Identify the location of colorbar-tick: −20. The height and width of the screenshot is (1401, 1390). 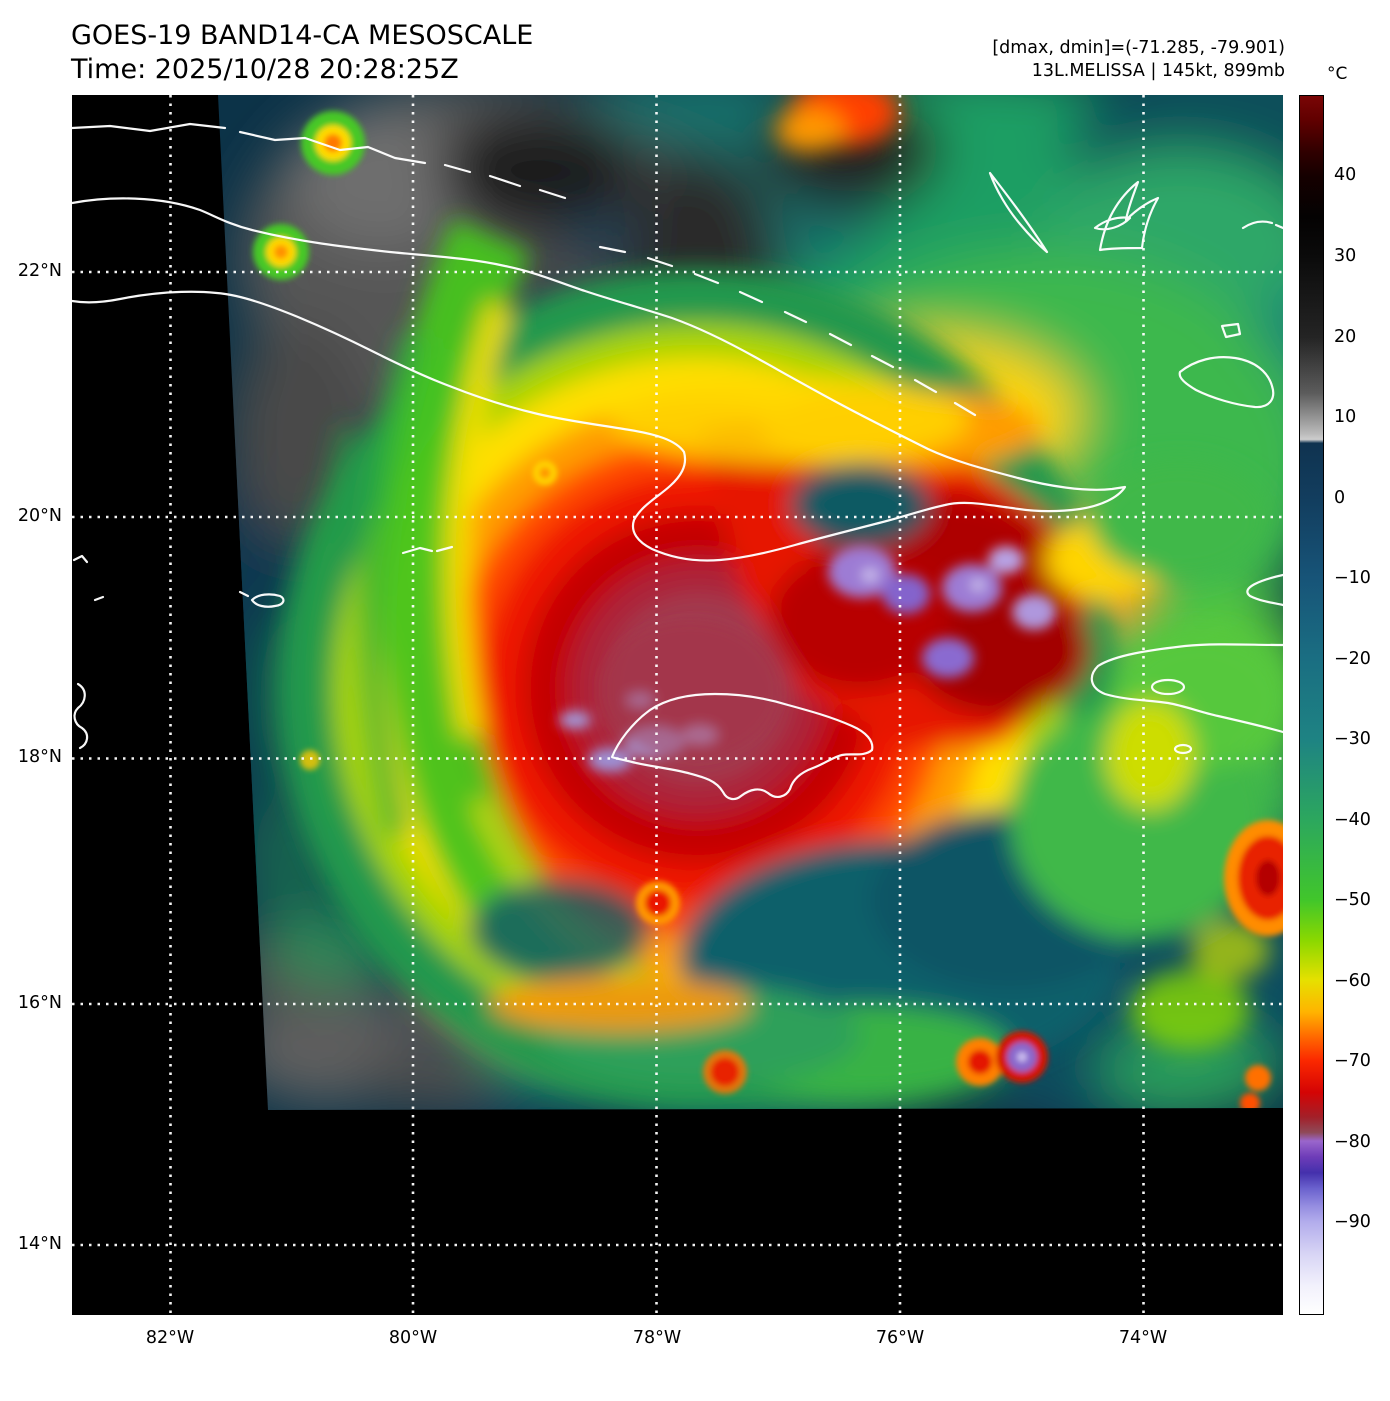
(1352, 659).